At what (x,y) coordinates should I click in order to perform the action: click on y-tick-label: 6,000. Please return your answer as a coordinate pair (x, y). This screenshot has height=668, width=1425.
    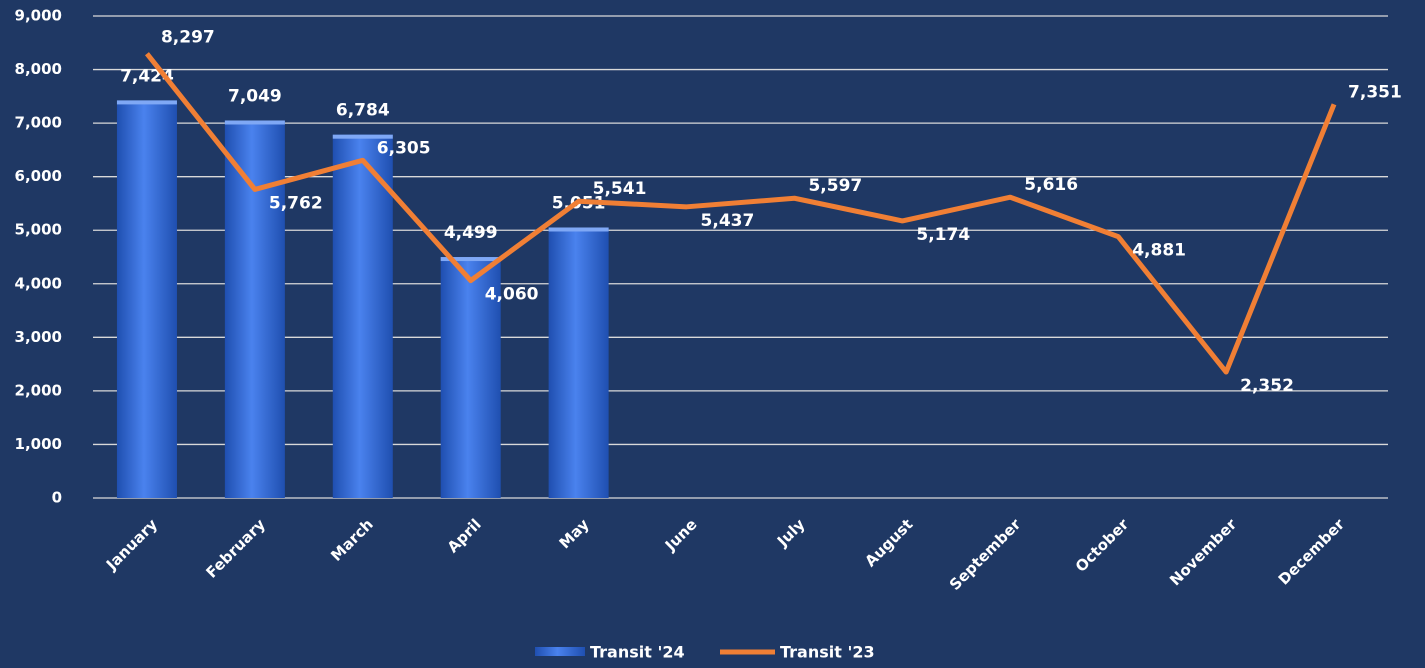
    Looking at the image, I should click on (38, 176).